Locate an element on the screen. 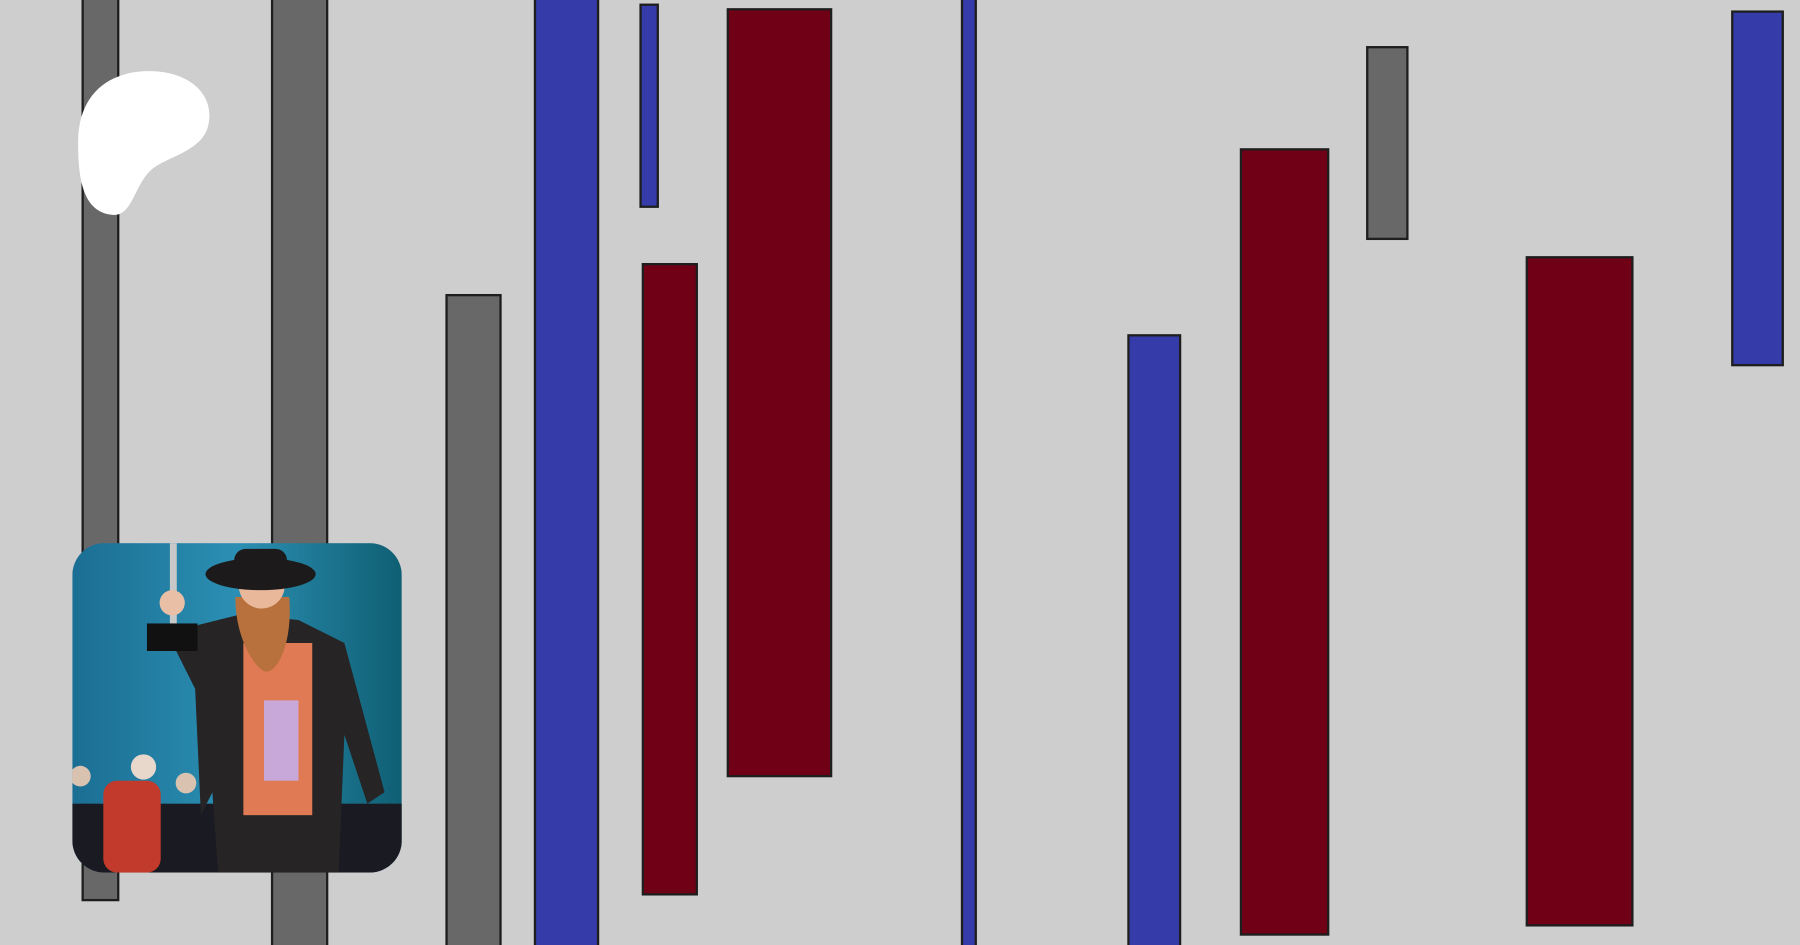  logo is located at coordinates (144, 143).